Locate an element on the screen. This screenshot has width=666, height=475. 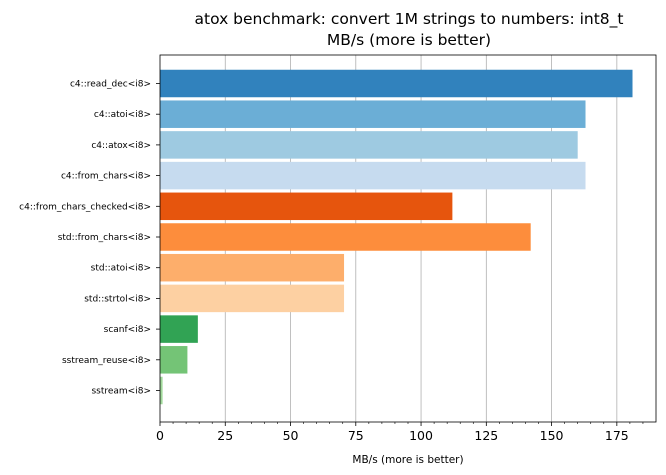
y-tick-label: c4::from_chars_checked<i8> is located at coordinates (85, 207).